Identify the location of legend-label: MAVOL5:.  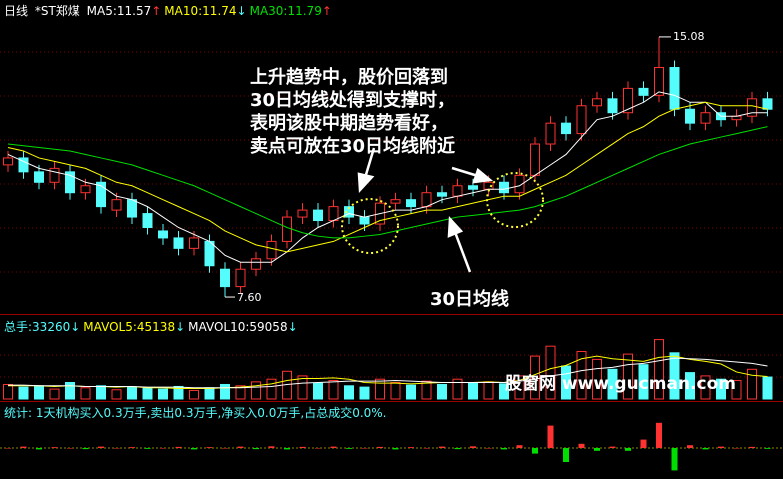
(110, 327).